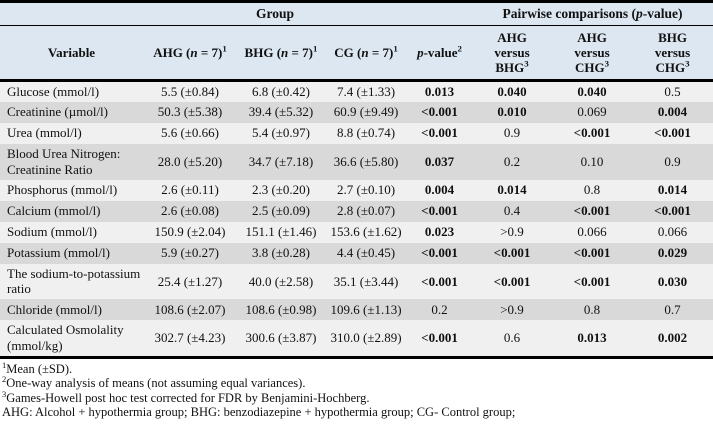  Describe the element at coordinates (672, 338) in the screenshot. I see `cell-bhg-vs-chg: 0.002` at that location.